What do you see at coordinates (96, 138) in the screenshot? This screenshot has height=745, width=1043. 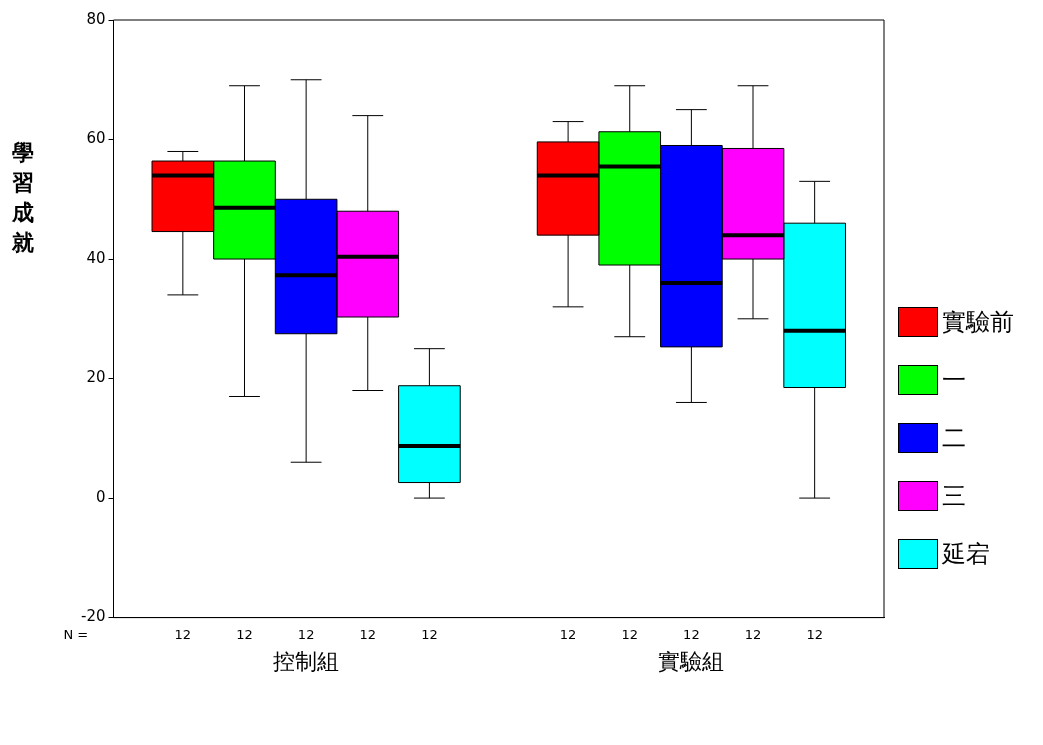 I see `y-tick-label: 60` at bounding box center [96, 138].